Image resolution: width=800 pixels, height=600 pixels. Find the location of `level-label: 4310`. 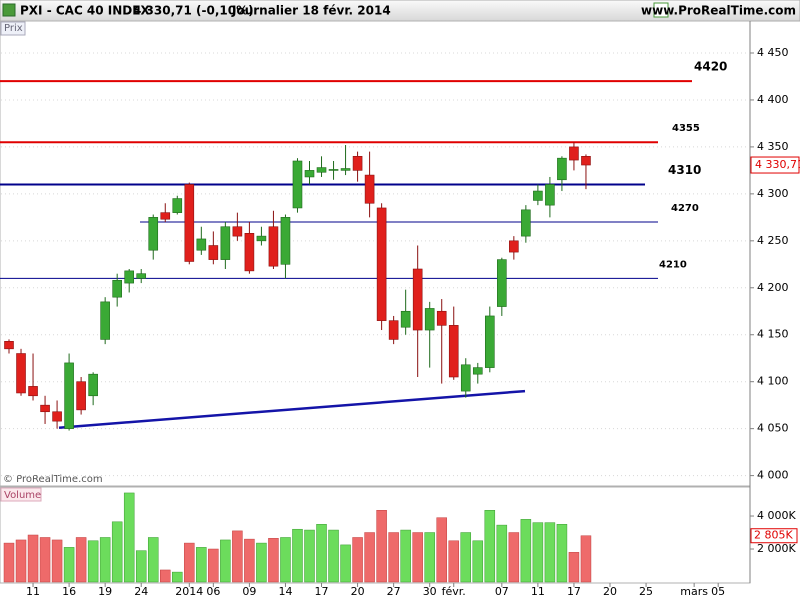

level-label: 4310 is located at coordinates (684, 170).